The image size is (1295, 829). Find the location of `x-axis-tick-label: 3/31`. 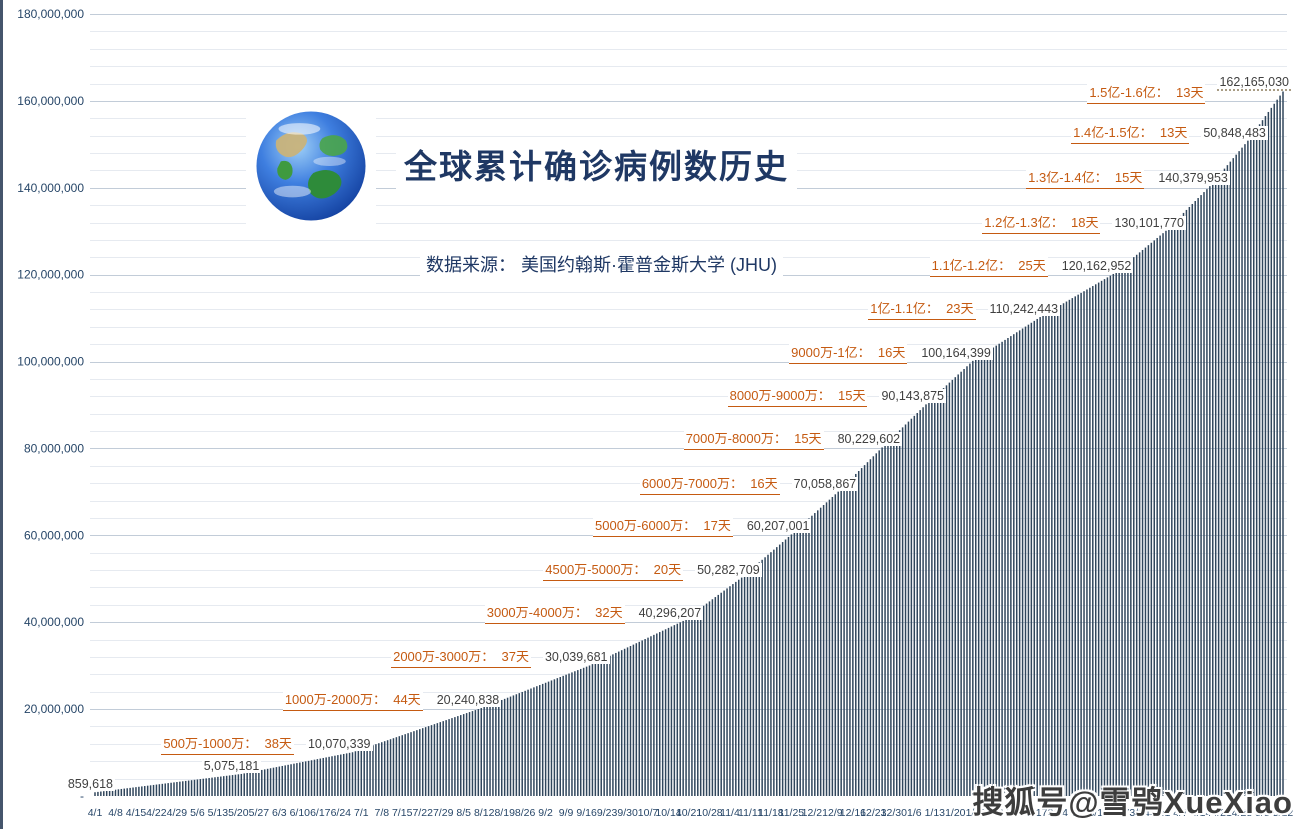

x-axis-tick-label: 3/31 is located at coordinates (1160, 813).